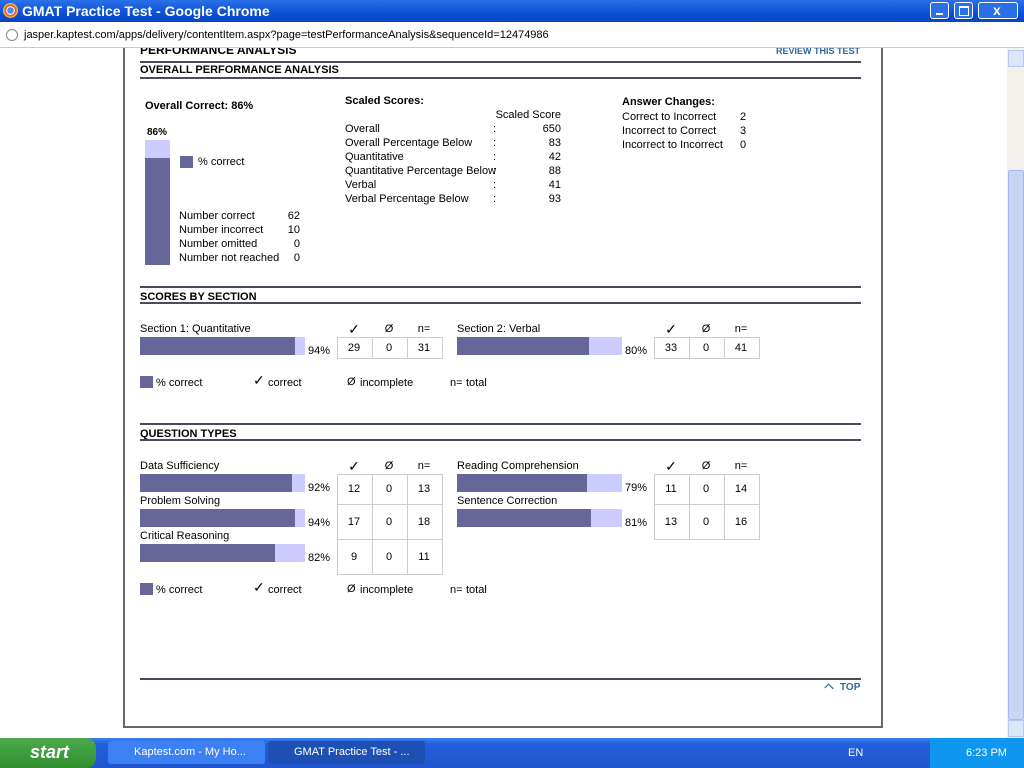 The height and width of the screenshot is (768, 1024). Describe the element at coordinates (507, 501) in the screenshot. I see `row-name: Sentence Correction` at that location.